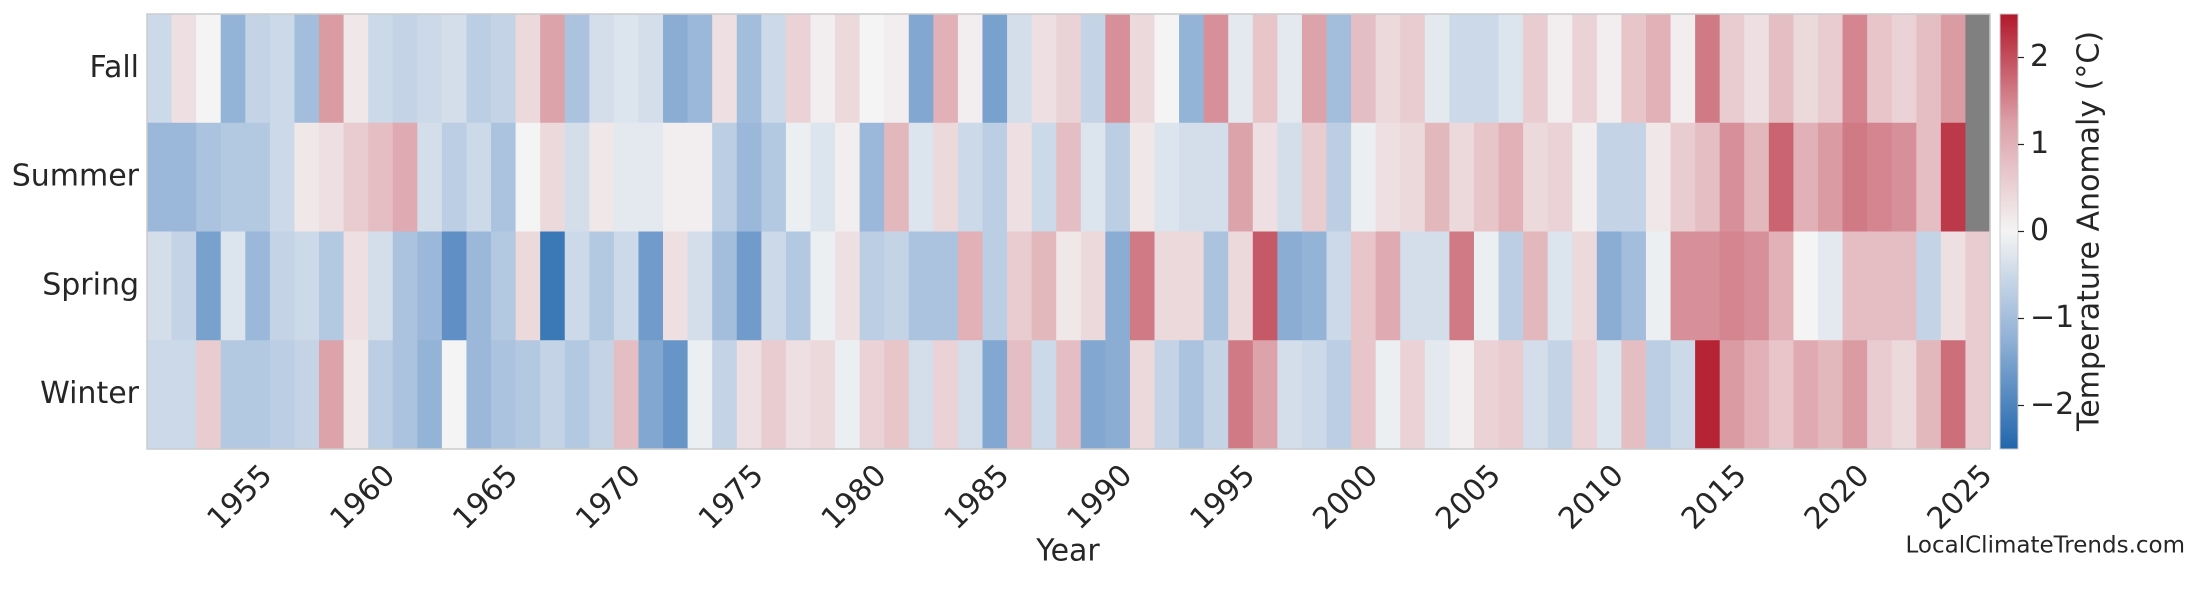 The height and width of the screenshot is (589, 2200). Describe the element at coordinates (240, 497) in the screenshot. I see `x-tick-label: 1955` at that location.